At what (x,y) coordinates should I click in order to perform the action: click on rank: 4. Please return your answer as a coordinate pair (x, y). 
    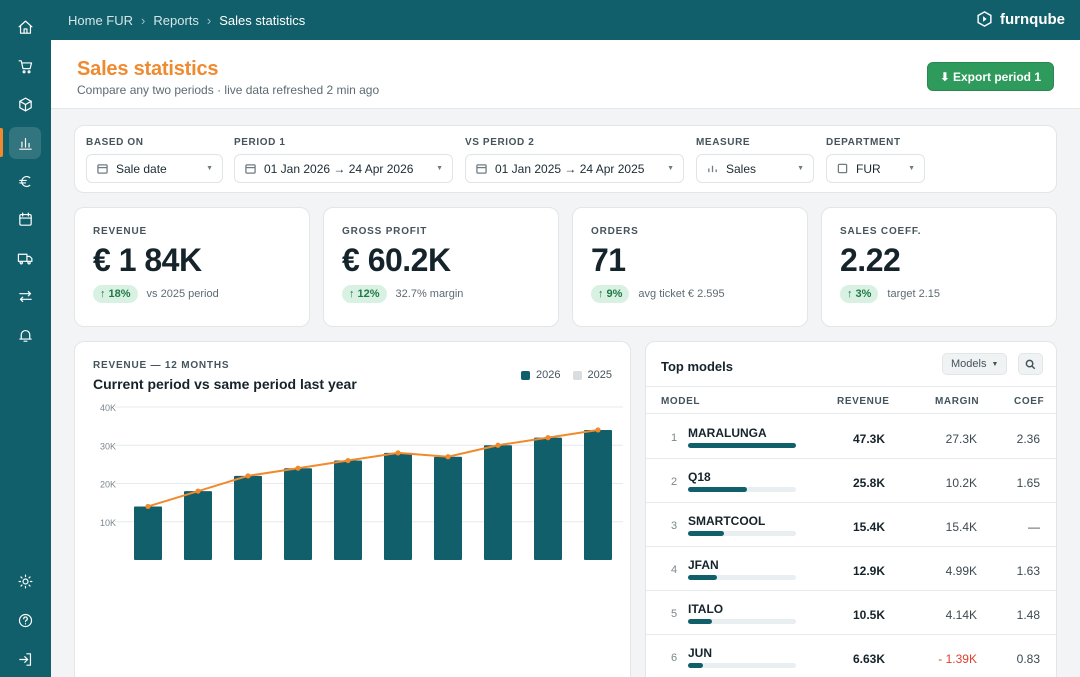
    Looking at the image, I should click on (674, 570).